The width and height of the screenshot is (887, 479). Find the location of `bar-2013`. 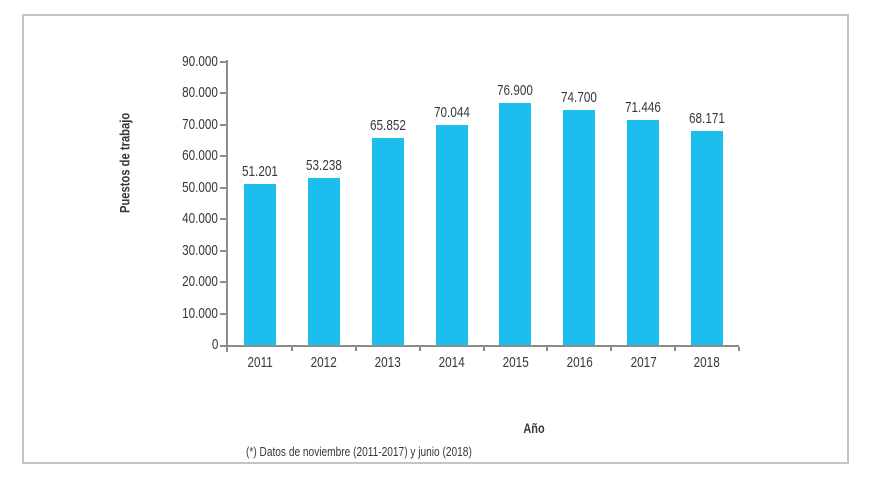

bar-2013 is located at coordinates (387, 241).